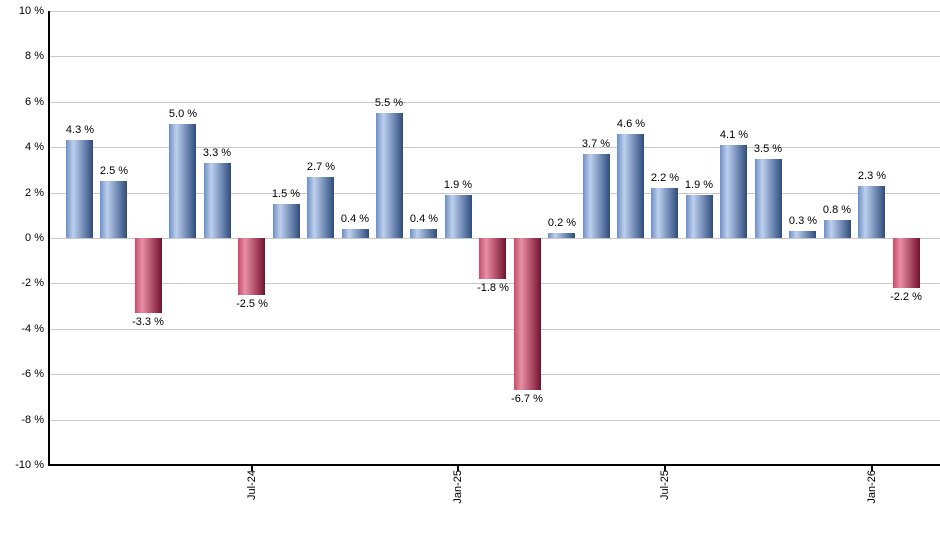  What do you see at coordinates (252, 304) in the screenshot?
I see `bar-value-label: -2.5 %` at bounding box center [252, 304].